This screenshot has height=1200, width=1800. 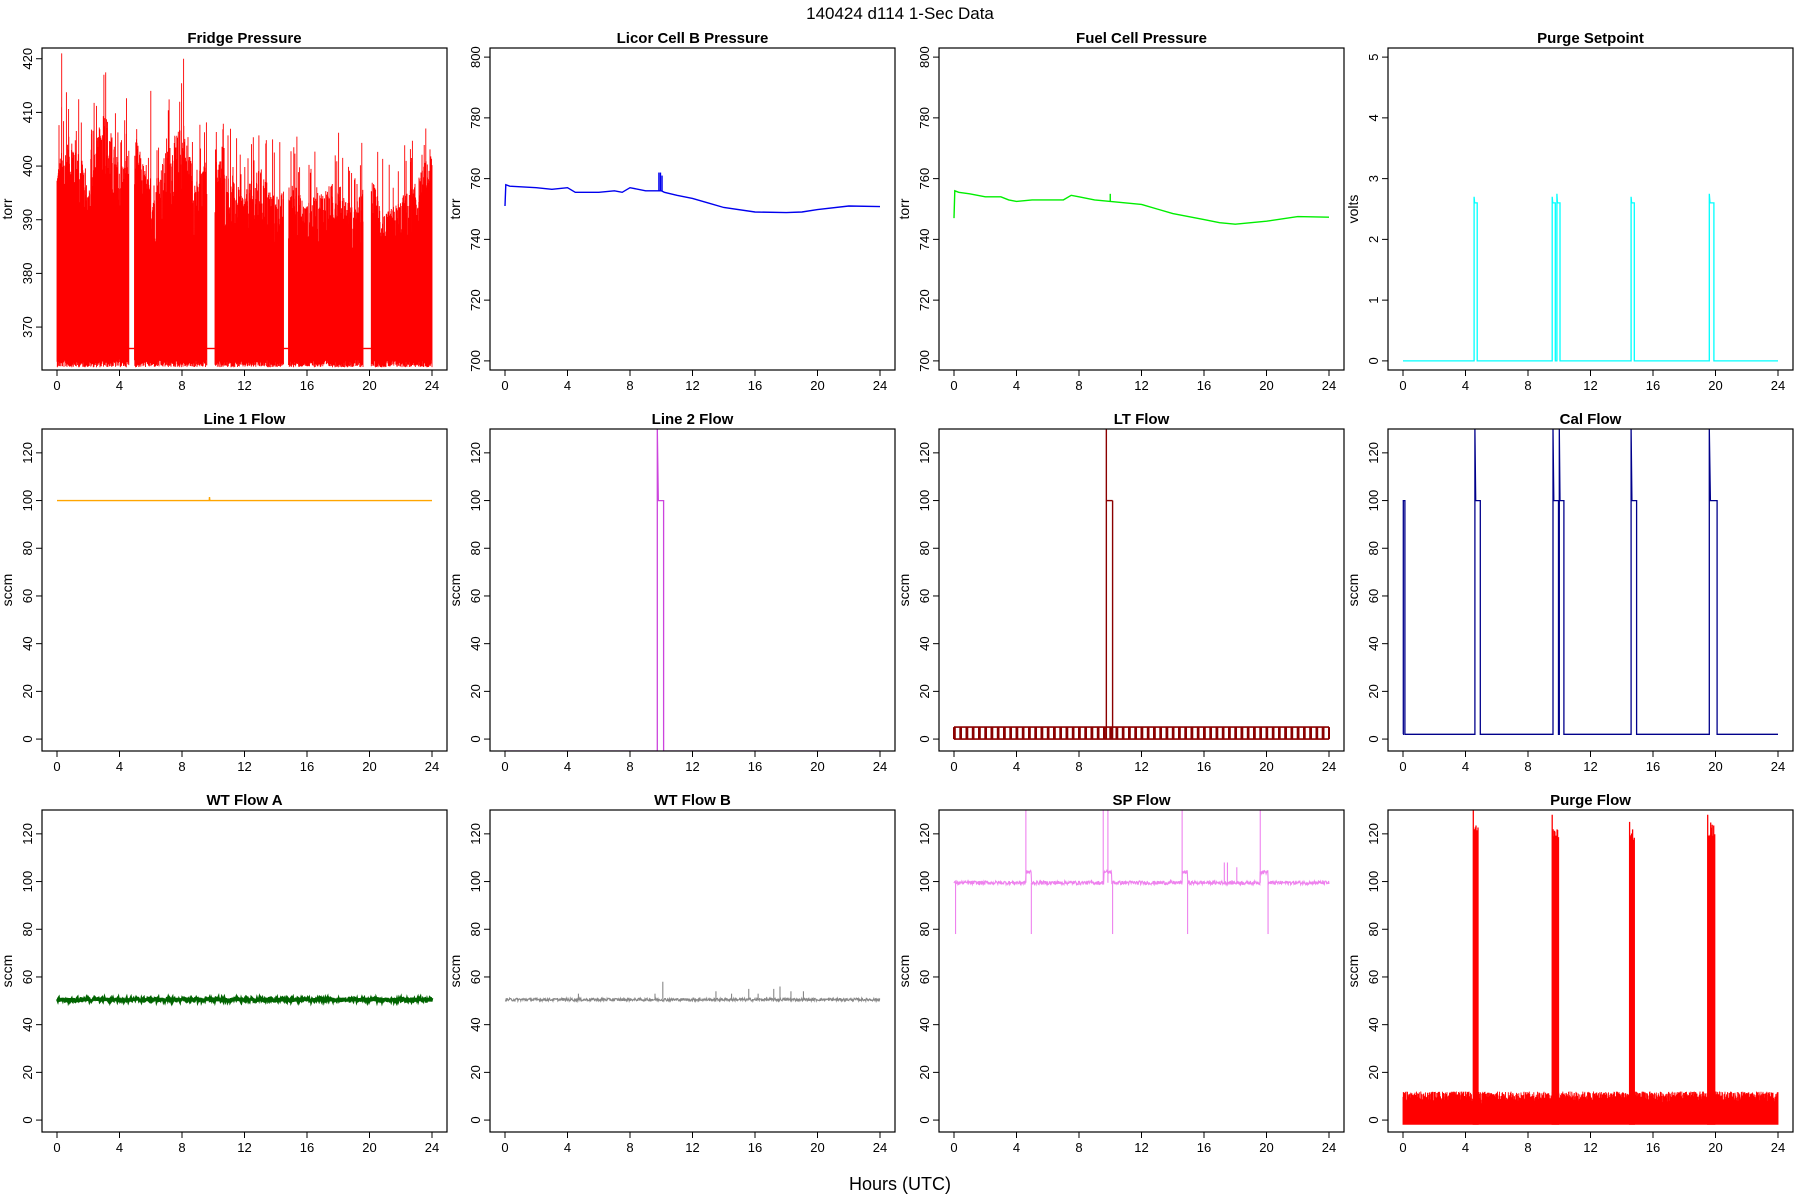 What do you see at coordinates (924, 361) in the screenshot?
I see `y-tick-label: 700` at bounding box center [924, 361].